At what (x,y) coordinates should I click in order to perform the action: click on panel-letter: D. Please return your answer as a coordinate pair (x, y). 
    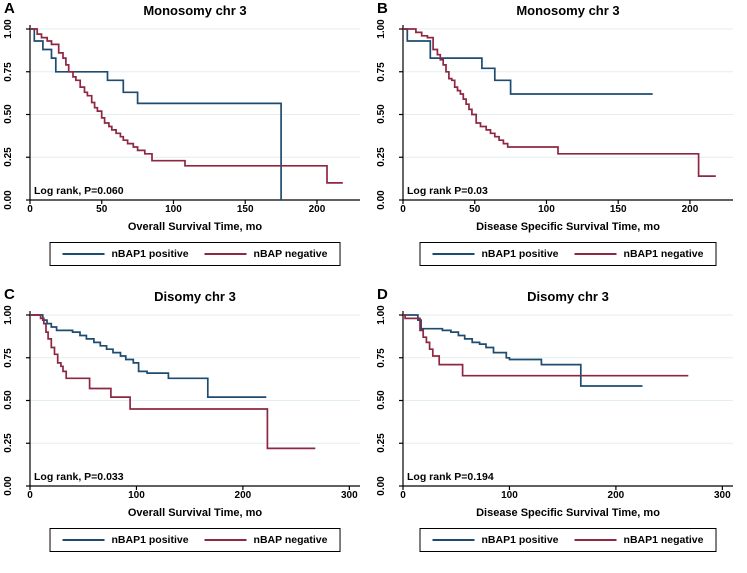
    Looking at the image, I should click on (382, 294).